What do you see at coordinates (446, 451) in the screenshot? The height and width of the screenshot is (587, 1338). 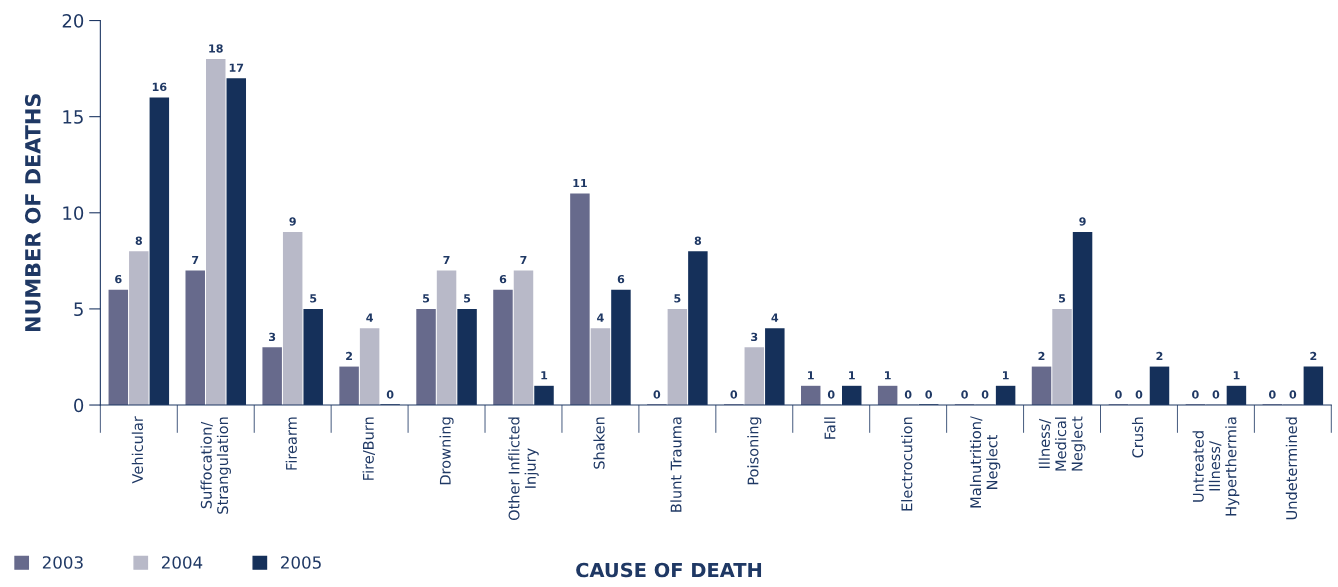 I see `x-tick-label: Drowning` at bounding box center [446, 451].